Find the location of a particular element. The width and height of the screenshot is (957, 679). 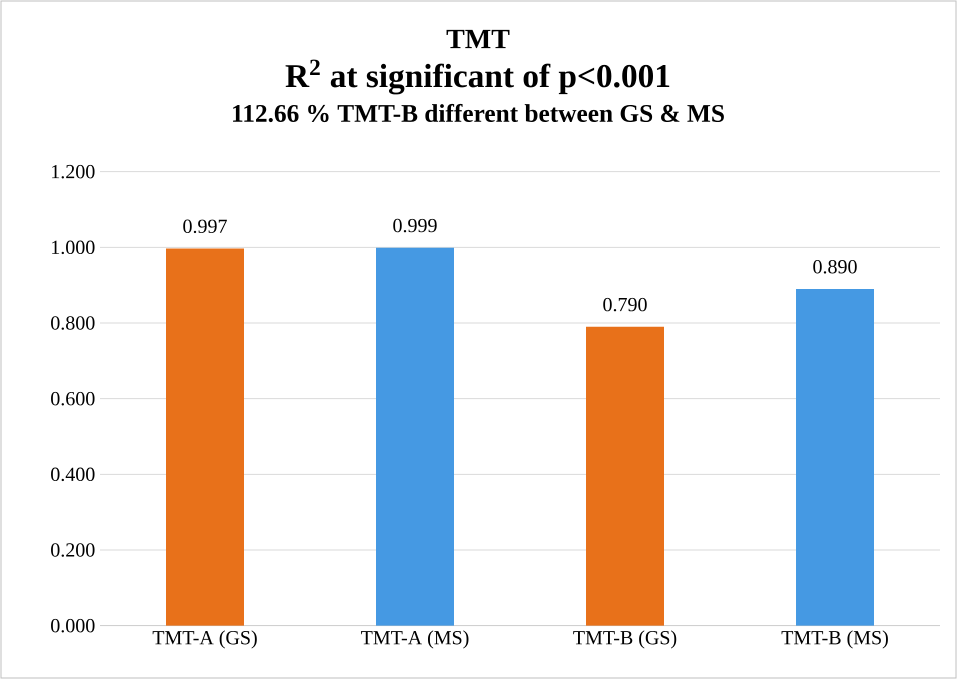

y-tick-label: 0.400 is located at coordinates (73, 475).